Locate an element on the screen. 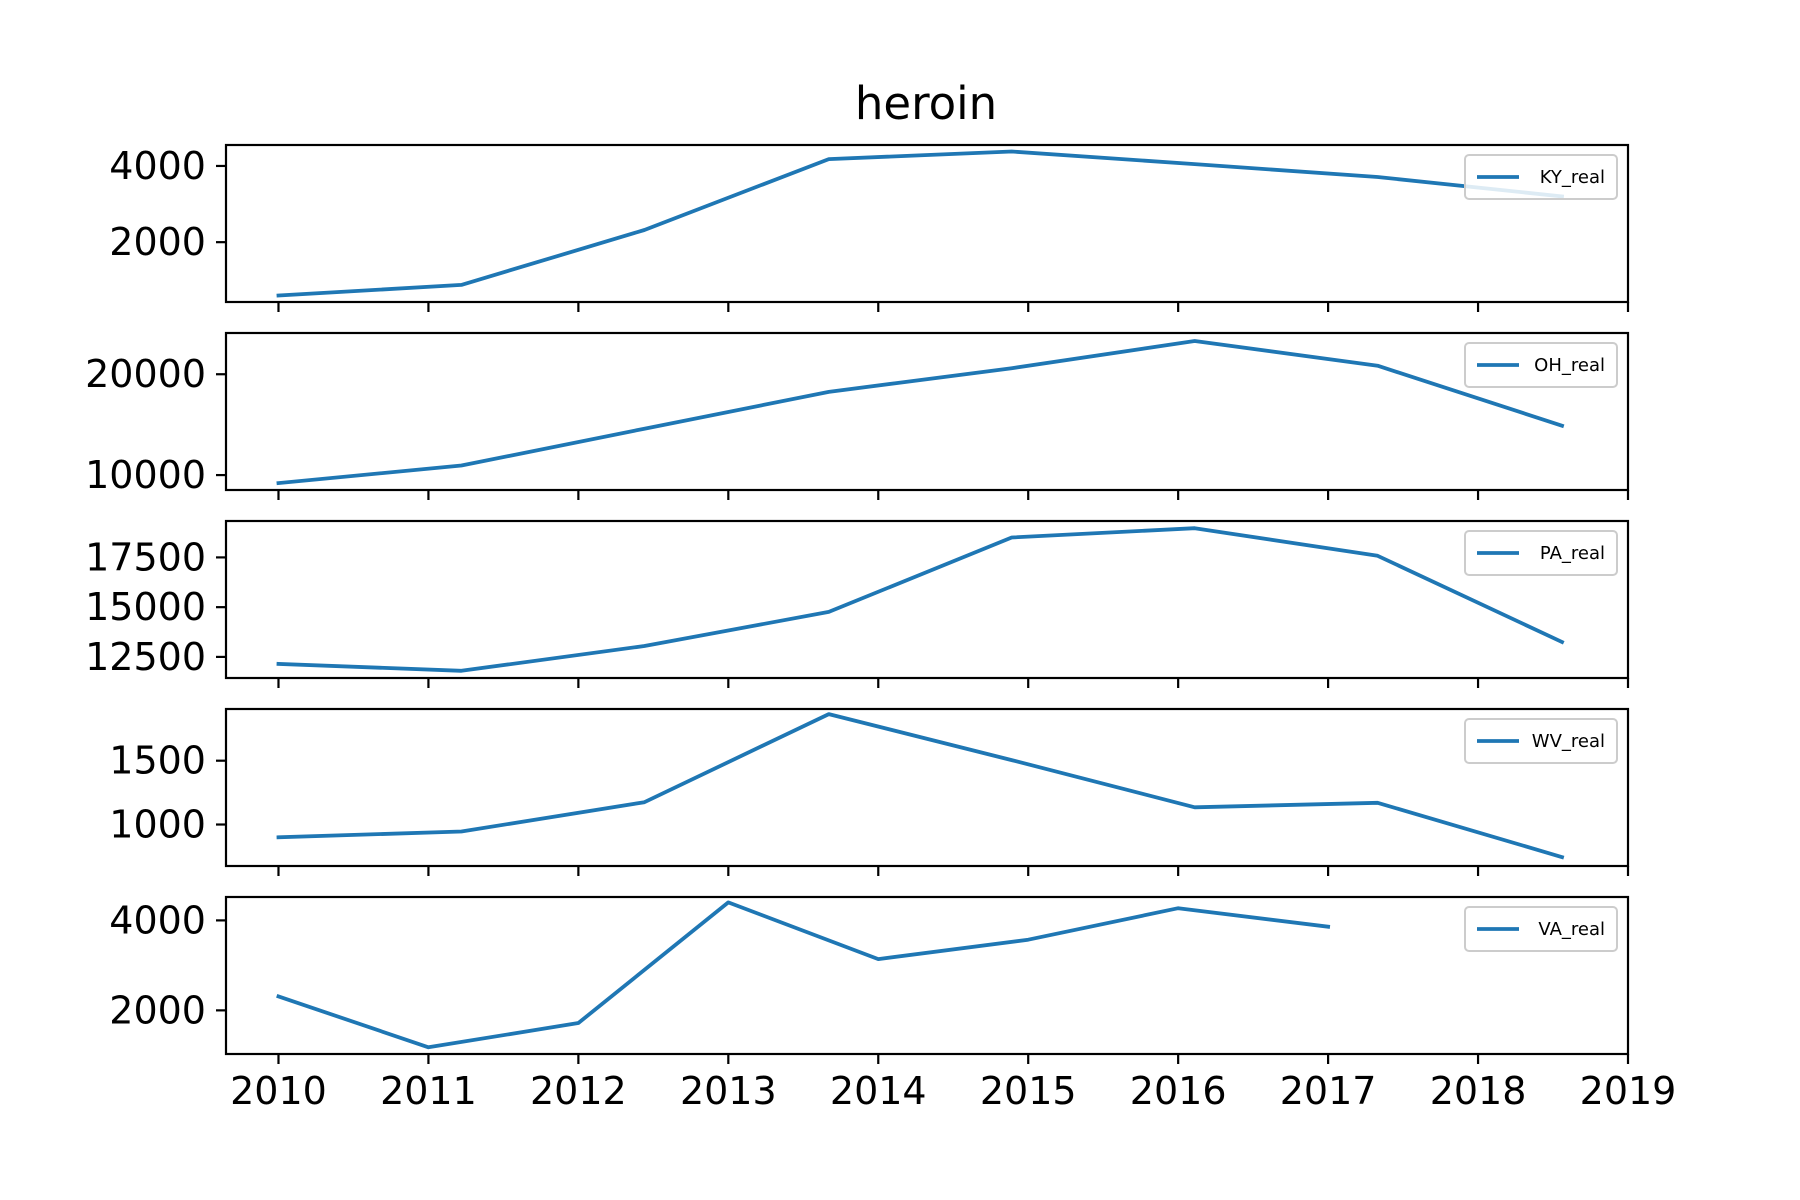  series-line-oh-real is located at coordinates (920, 412).